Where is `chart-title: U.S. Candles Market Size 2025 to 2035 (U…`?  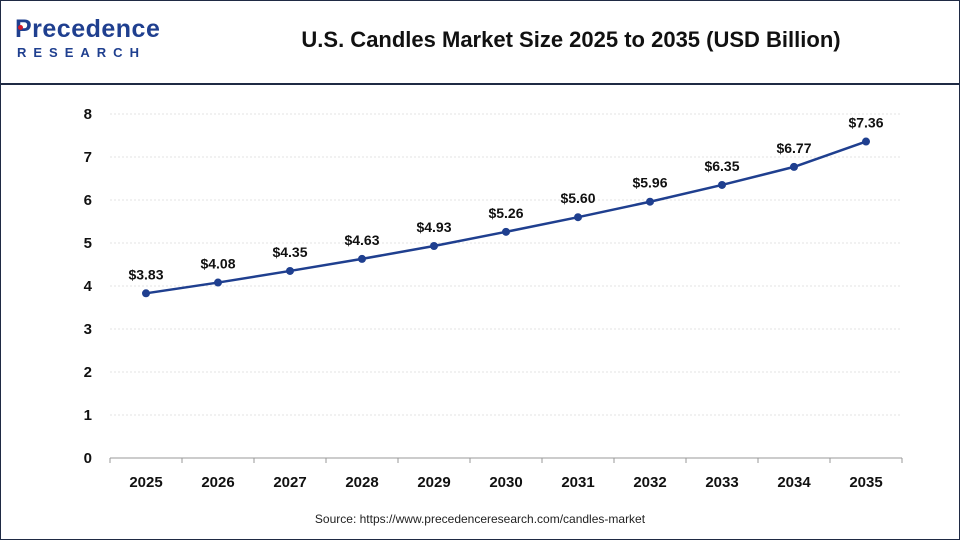
chart-title: U.S. Candles Market Size 2025 to 2035 (U… is located at coordinates (571, 39).